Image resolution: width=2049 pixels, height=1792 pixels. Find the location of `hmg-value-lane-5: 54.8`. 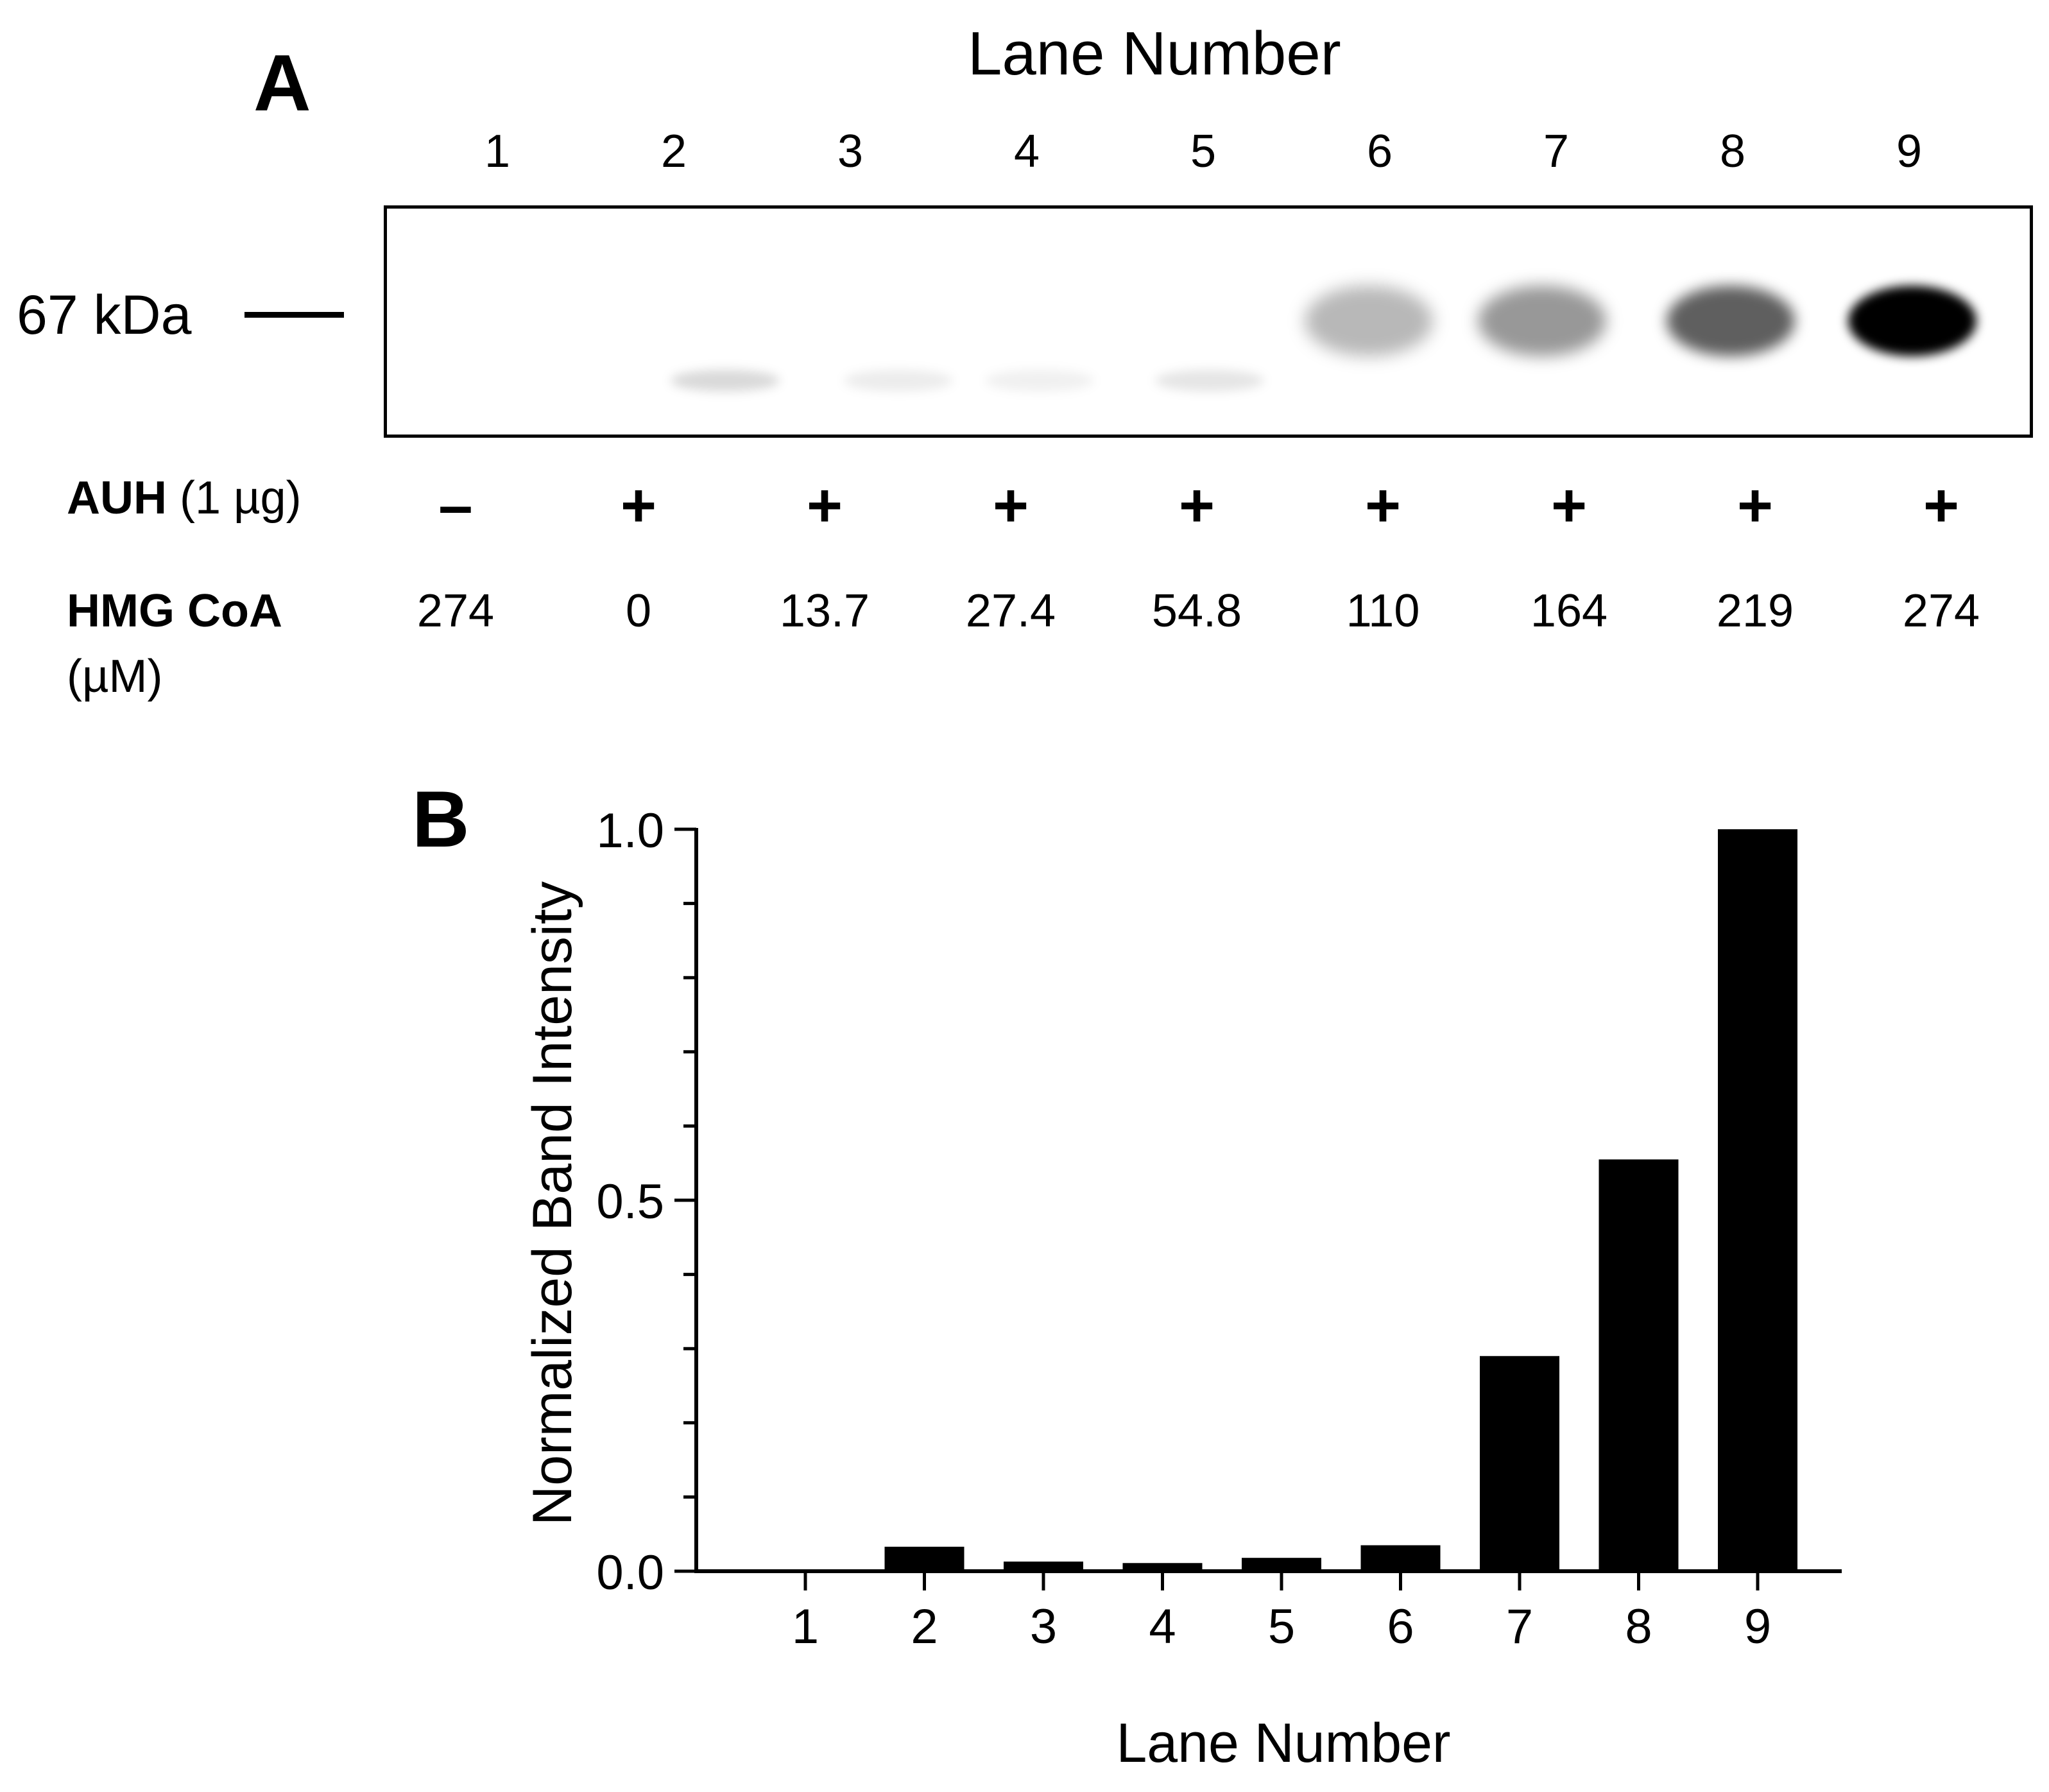

hmg-value-lane-5: 54.8 is located at coordinates (1196, 611).